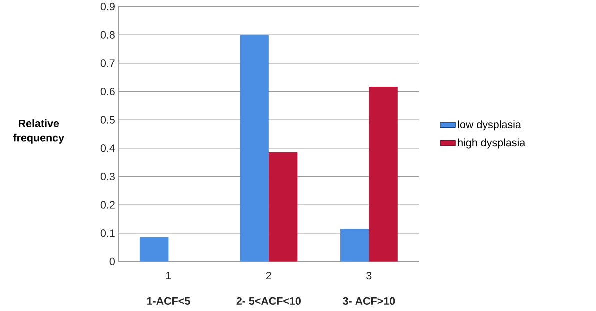 The height and width of the screenshot is (311, 596). What do you see at coordinates (168, 301) in the screenshot?
I see `text: 1-ACF<5` at bounding box center [168, 301].